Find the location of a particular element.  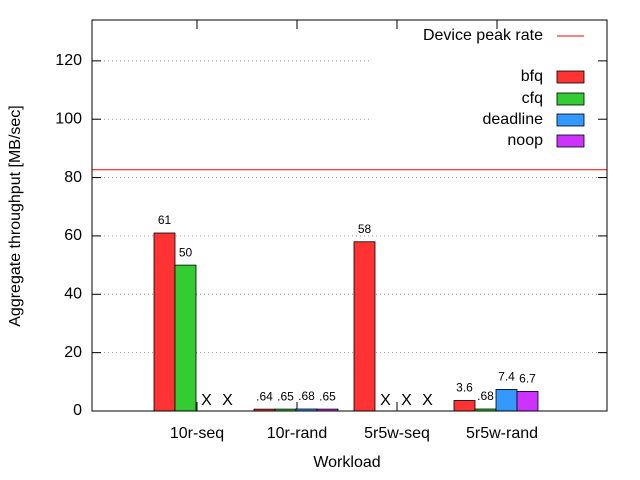

legend-label: bfq is located at coordinates (532, 76).